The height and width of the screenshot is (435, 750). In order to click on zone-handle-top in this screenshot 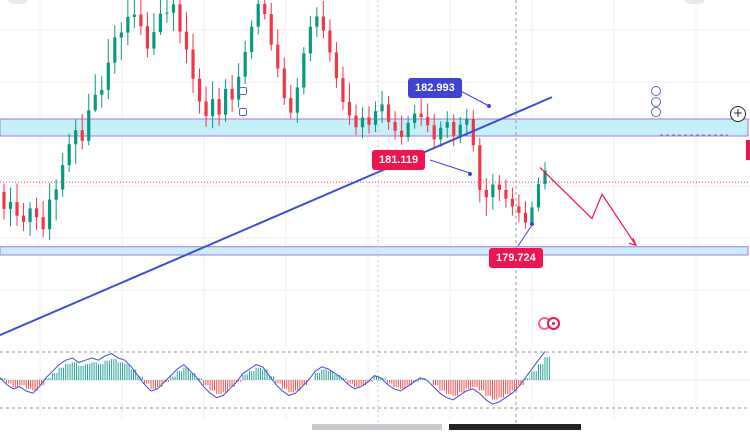, I will do `click(243, 91)`.